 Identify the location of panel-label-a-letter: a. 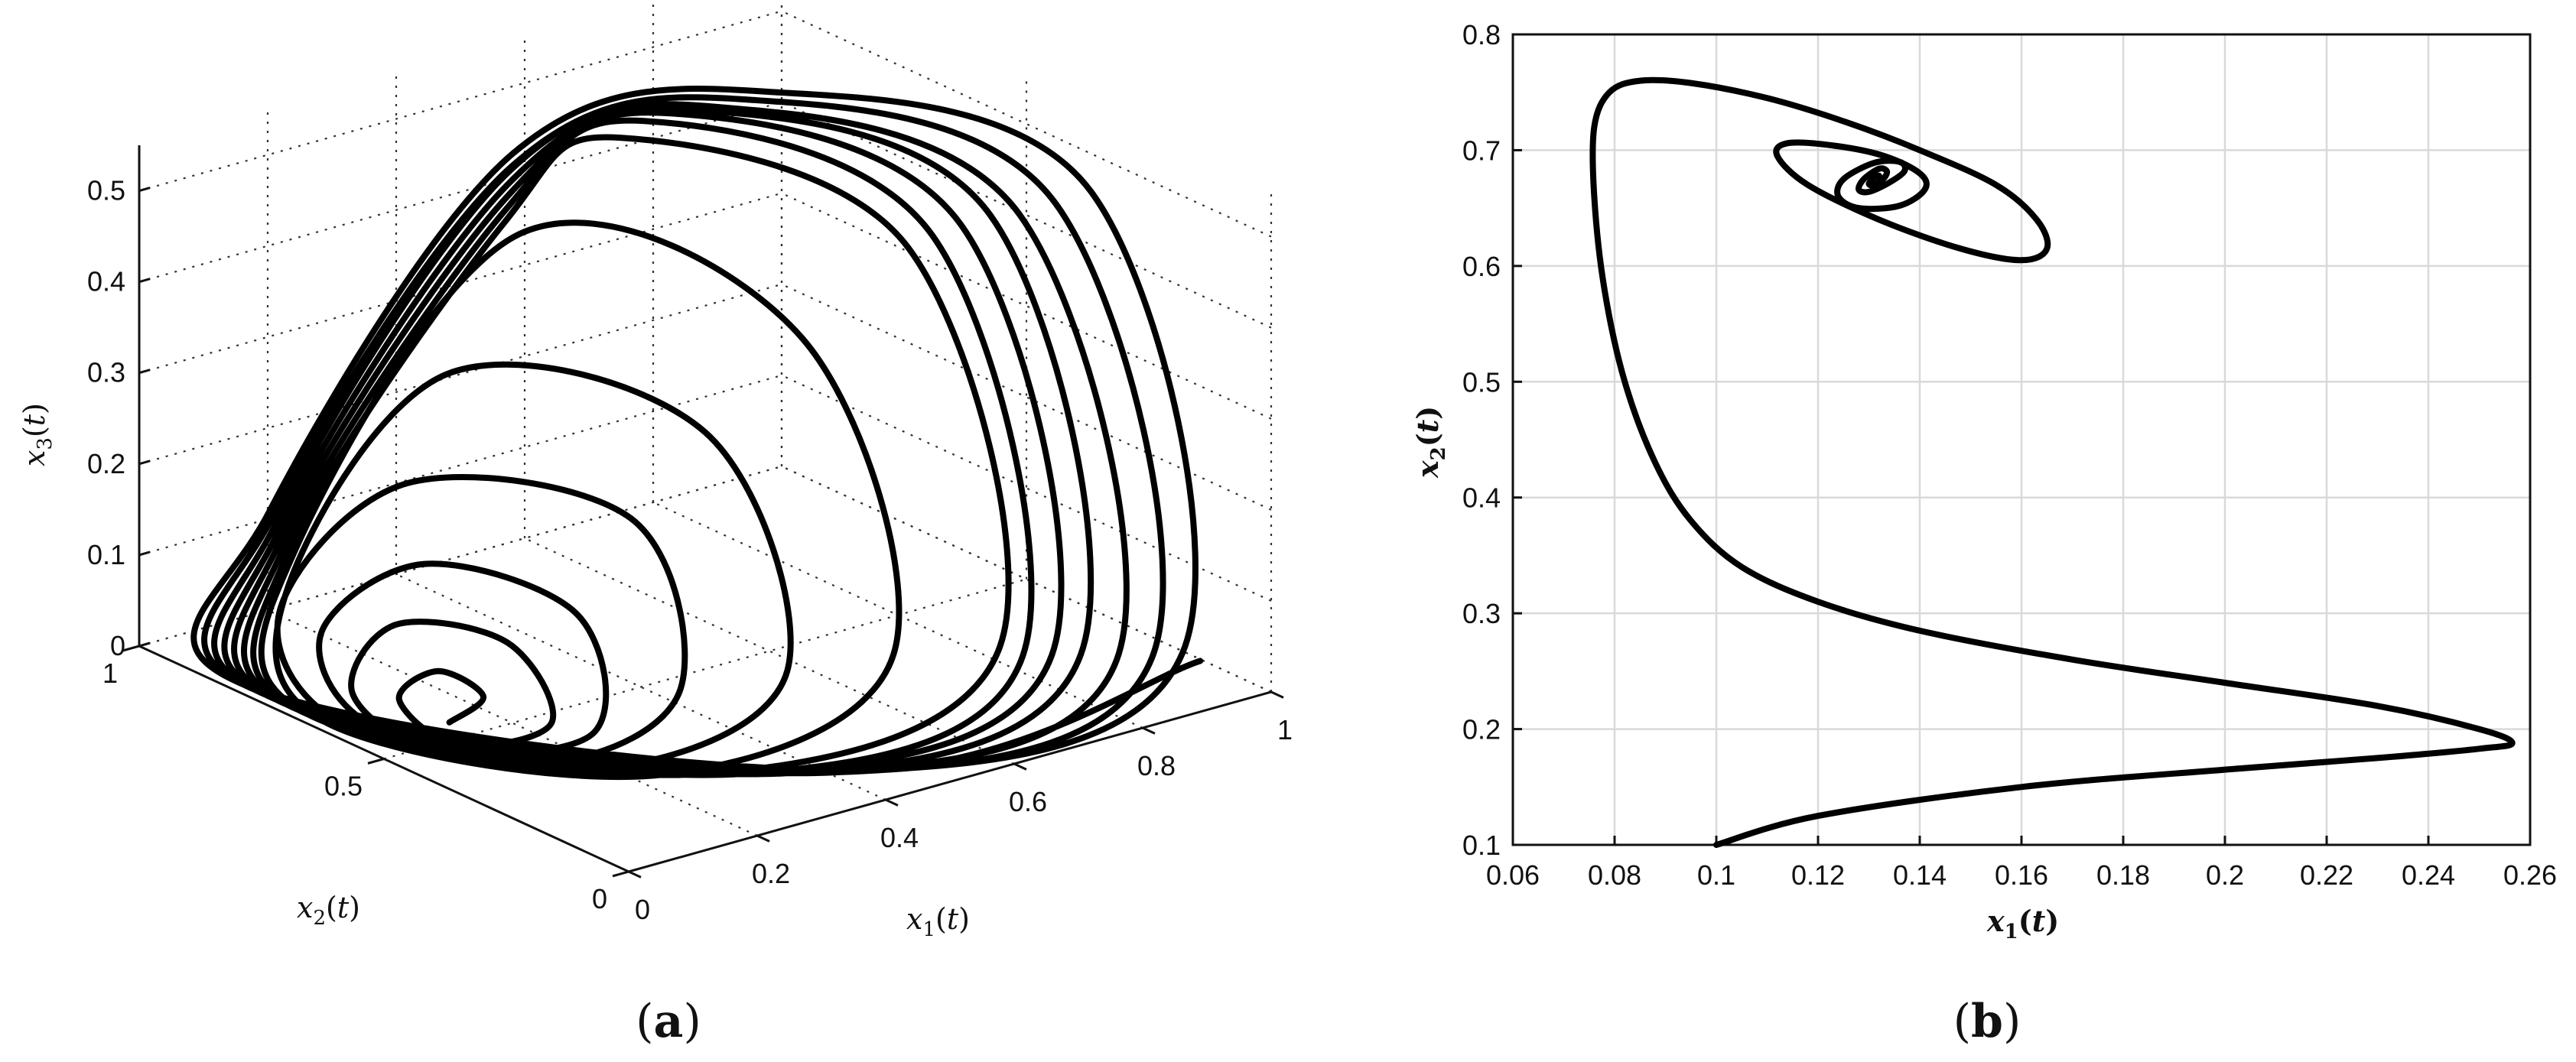
(669, 1021).